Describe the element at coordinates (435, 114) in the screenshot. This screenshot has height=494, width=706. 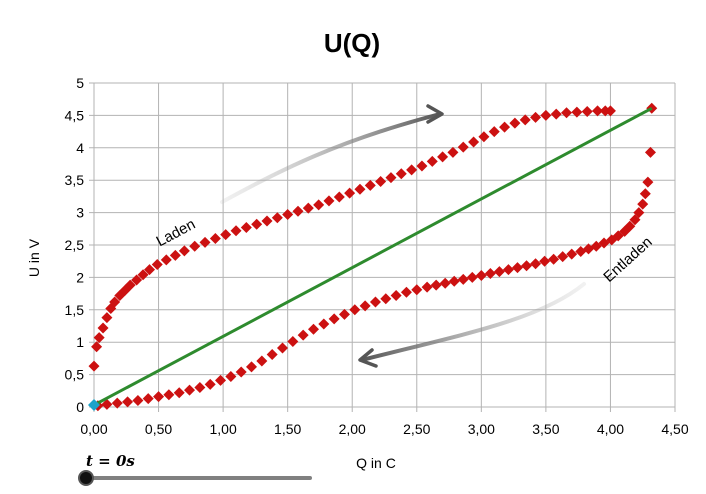
I see `charging-arrow-head` at that location.